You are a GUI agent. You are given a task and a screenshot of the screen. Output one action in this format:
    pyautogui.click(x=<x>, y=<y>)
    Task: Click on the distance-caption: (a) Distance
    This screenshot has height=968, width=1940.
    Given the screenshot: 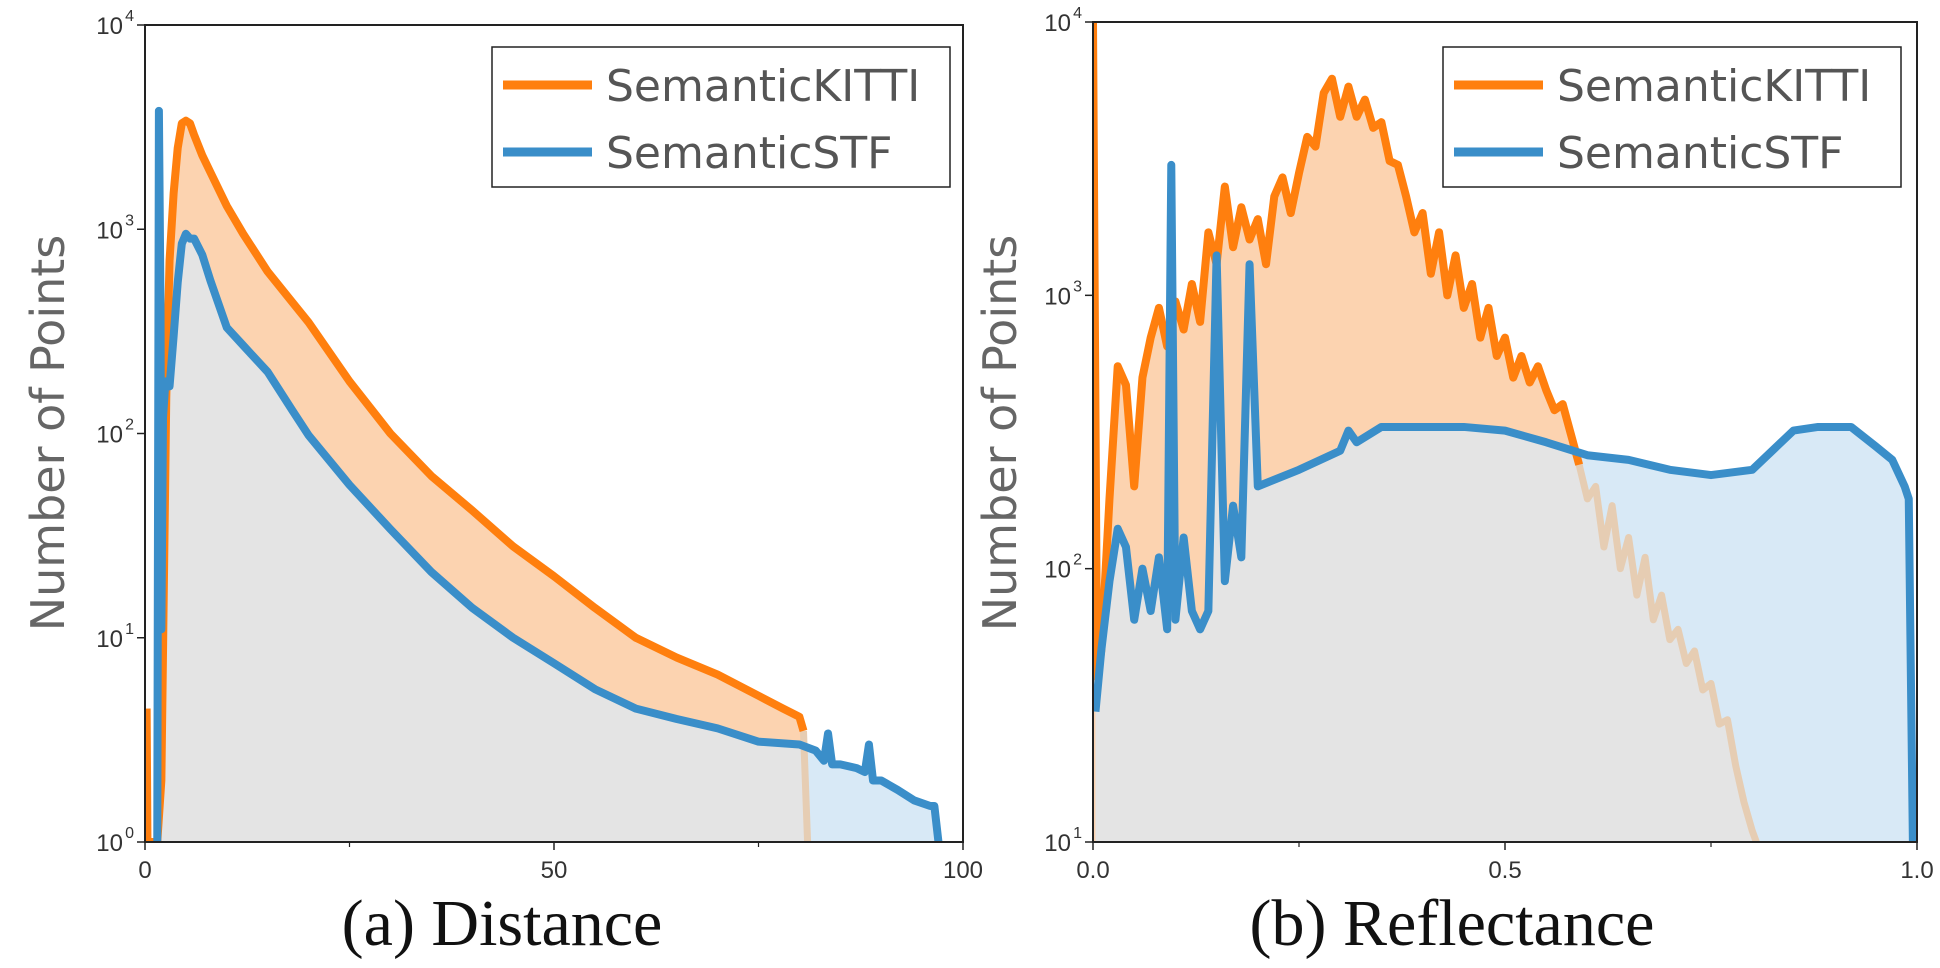 What is the action you would take?
    pyautogui.click(x=502, y=923)
    